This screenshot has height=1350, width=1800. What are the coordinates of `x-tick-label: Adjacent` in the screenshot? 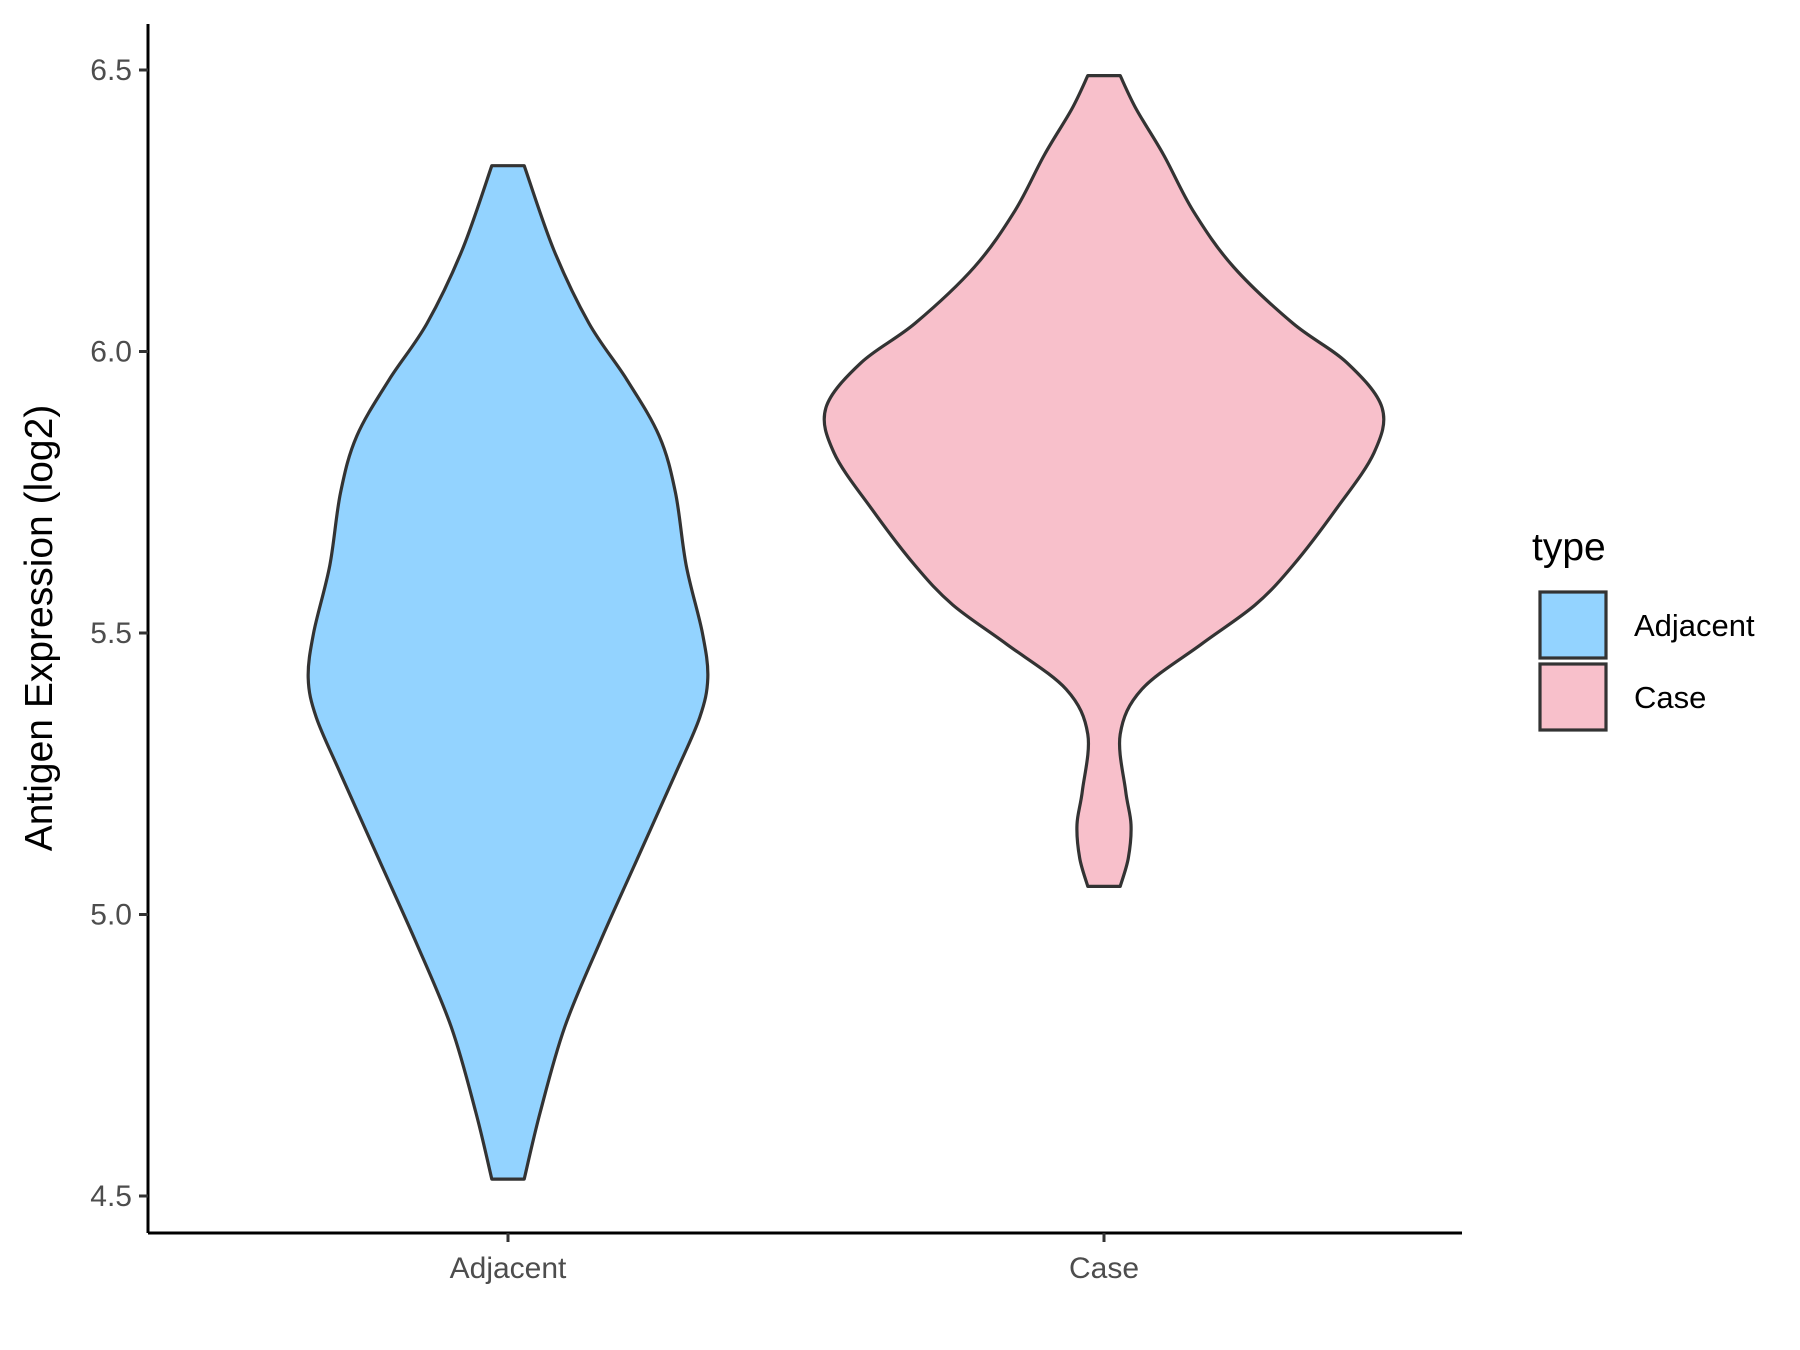 It's located at (508, 1268).